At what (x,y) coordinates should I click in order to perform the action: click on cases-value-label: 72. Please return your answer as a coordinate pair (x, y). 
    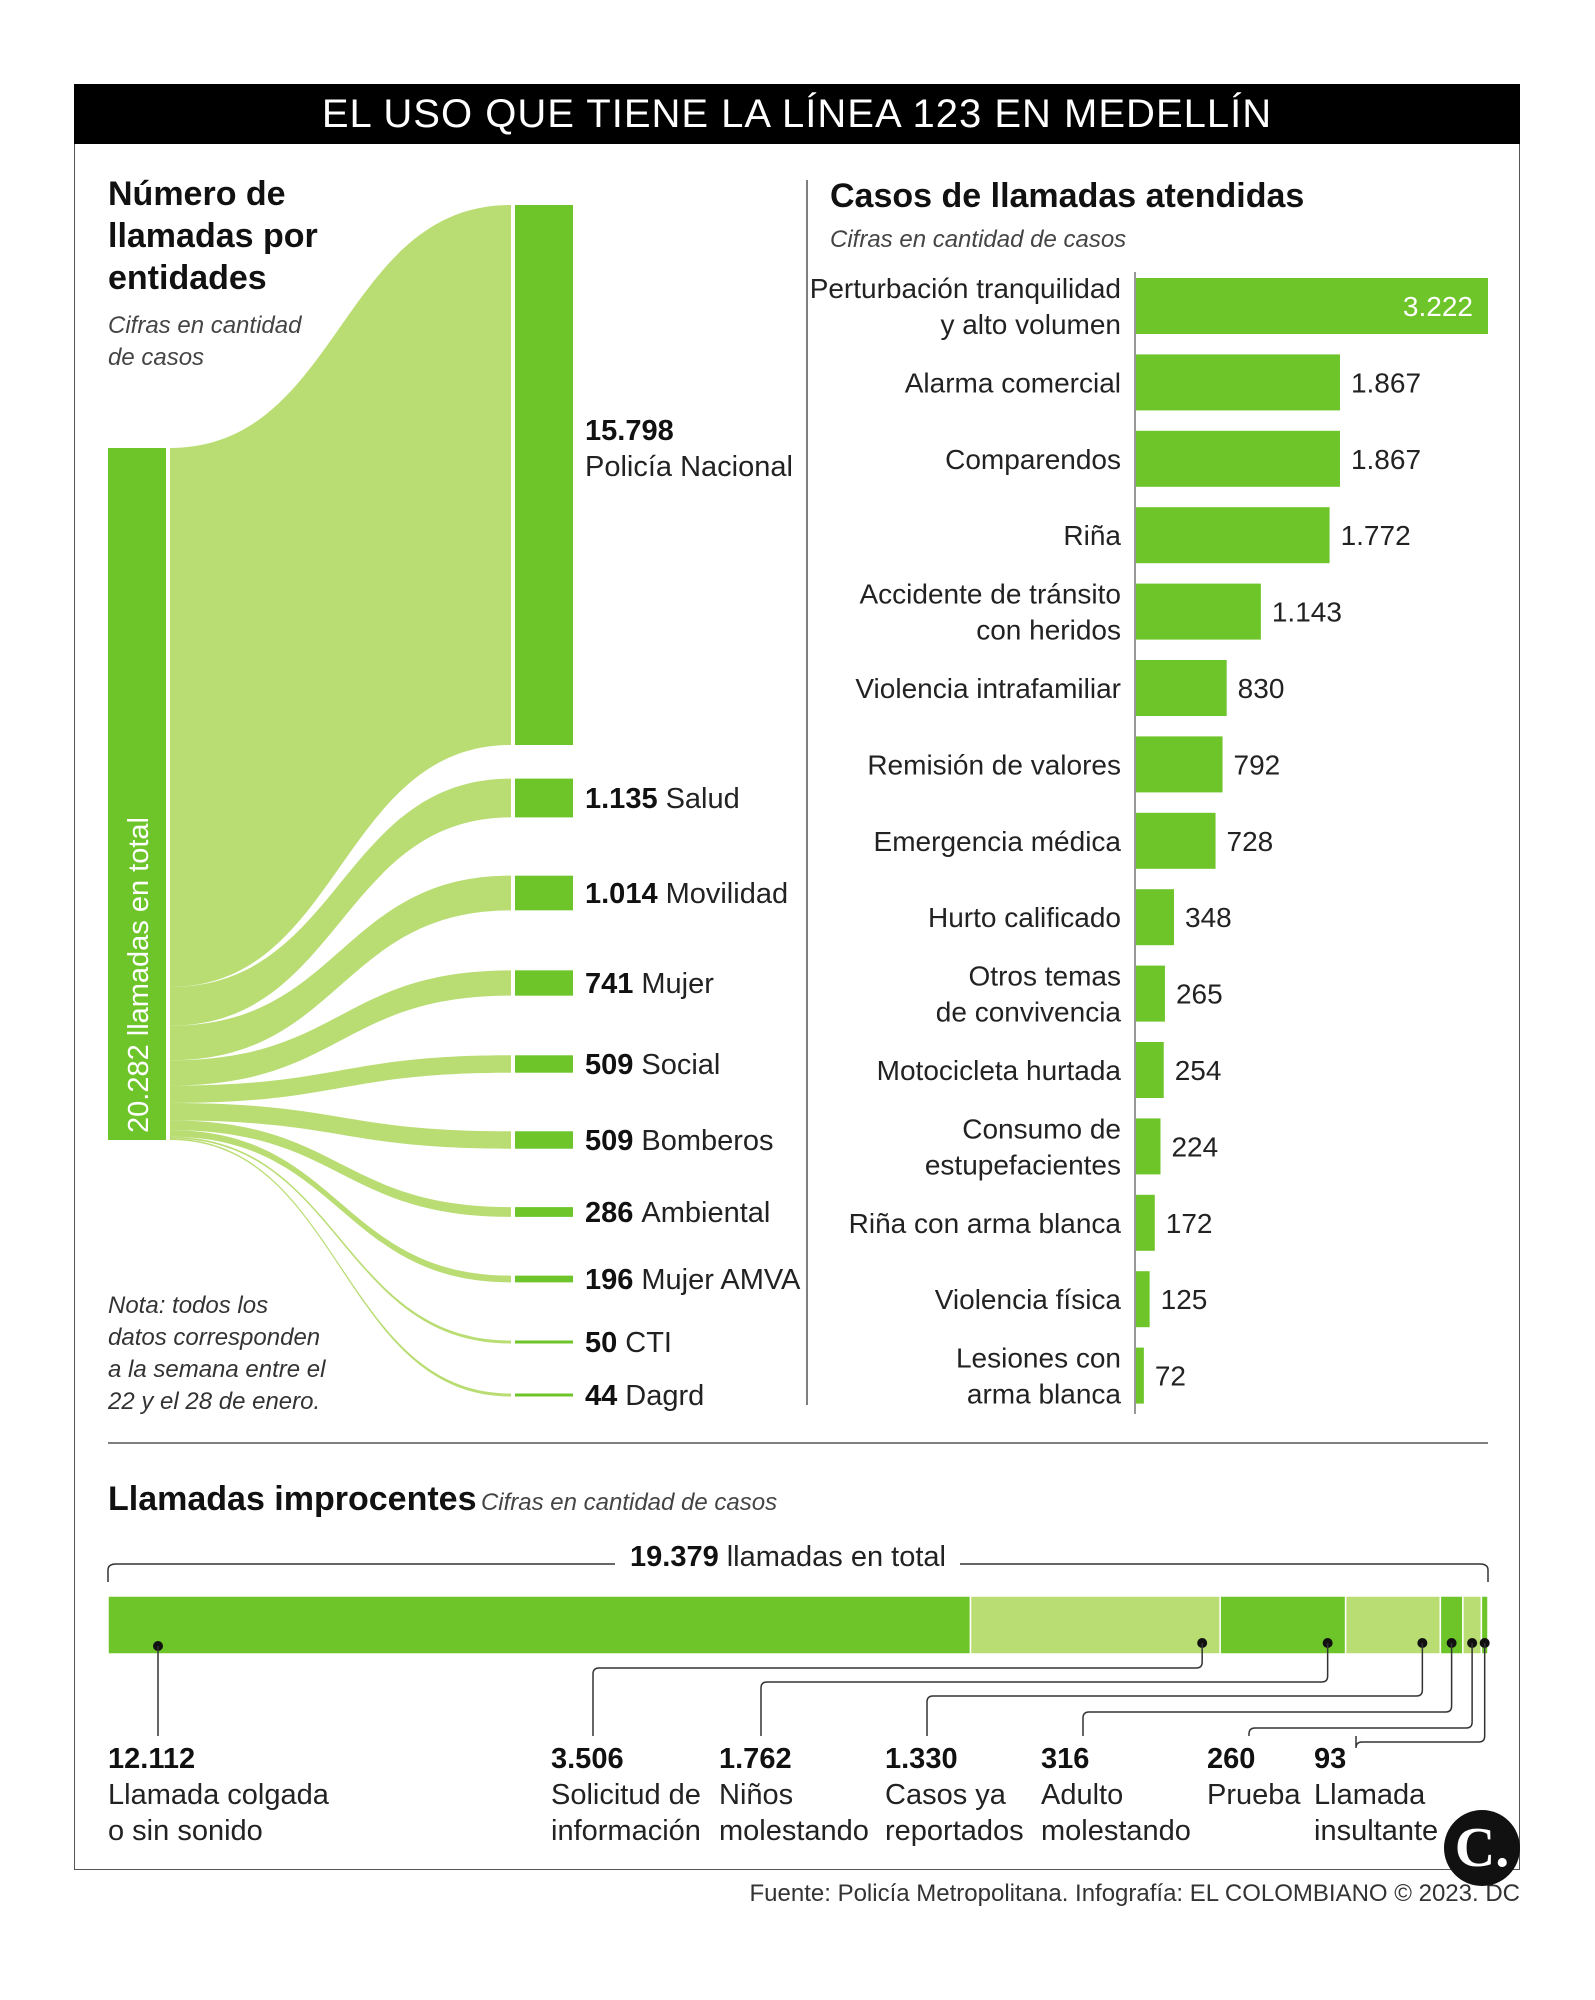
    Looking at the image, I should click on (1170, 1376).